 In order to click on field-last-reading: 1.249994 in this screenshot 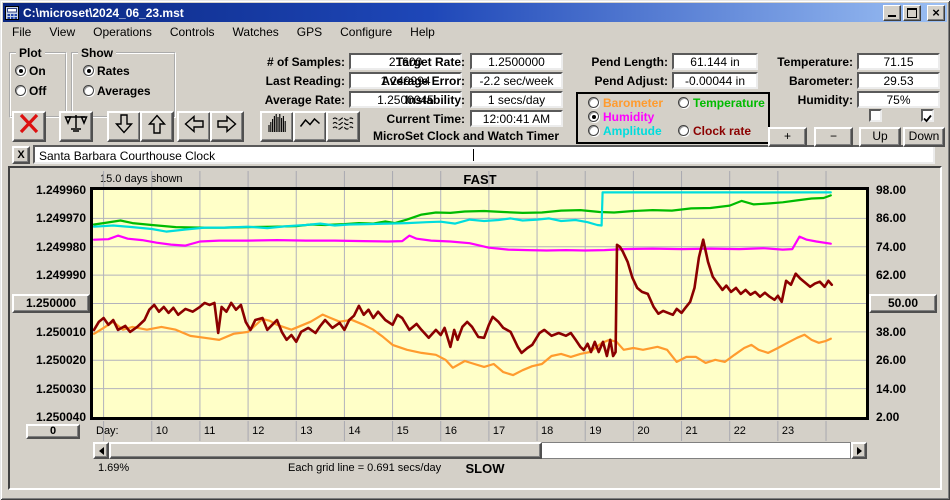, I will do `click(405, 80)`.